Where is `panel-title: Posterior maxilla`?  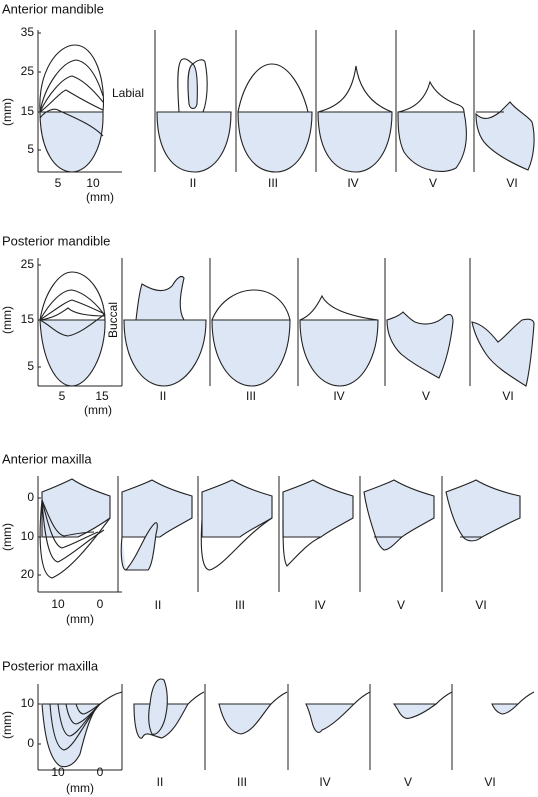 panel-title: Posterior maxilla is located at coordinates (50, 665).